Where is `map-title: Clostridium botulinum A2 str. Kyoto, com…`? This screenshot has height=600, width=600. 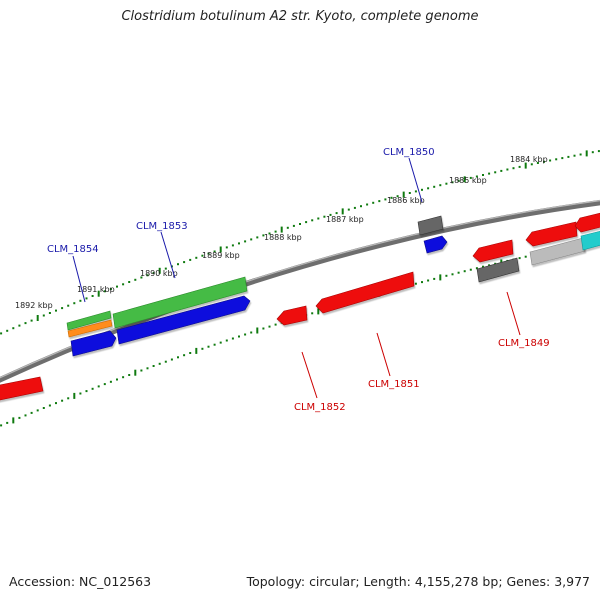 map-title: Clostridium botulinum A2 str. Kyoto, com… is located at coordinates (300, 16).